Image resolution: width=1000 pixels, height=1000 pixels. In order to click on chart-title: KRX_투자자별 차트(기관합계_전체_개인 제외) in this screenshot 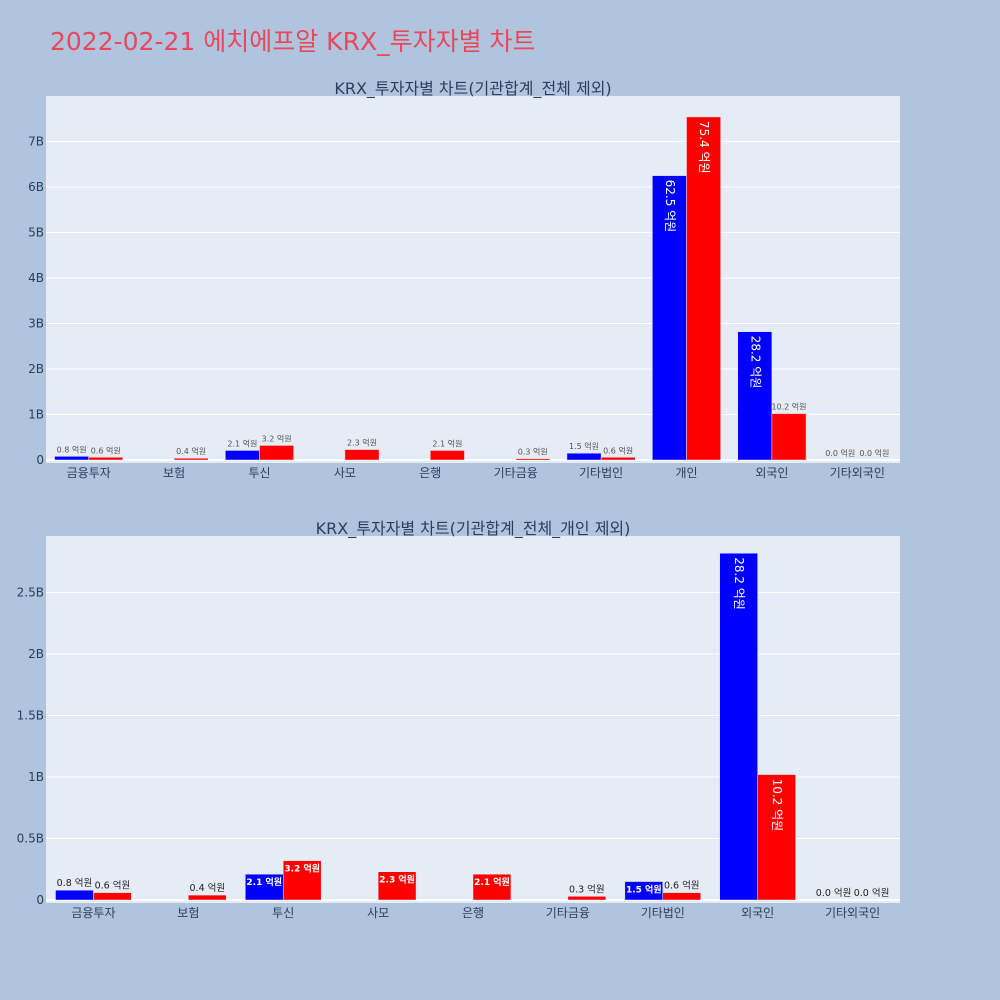, I will do `click(473, 529)`.